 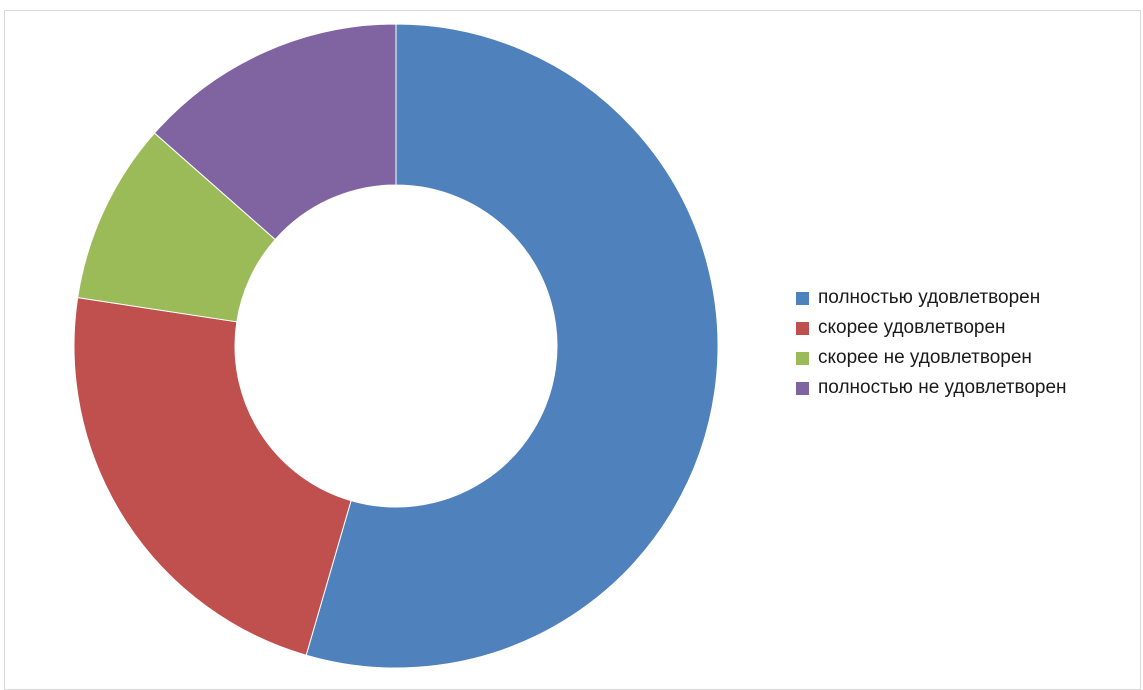 I want to click on legend-label-1: скорее удовлетворен, so click(x=912, y=327).